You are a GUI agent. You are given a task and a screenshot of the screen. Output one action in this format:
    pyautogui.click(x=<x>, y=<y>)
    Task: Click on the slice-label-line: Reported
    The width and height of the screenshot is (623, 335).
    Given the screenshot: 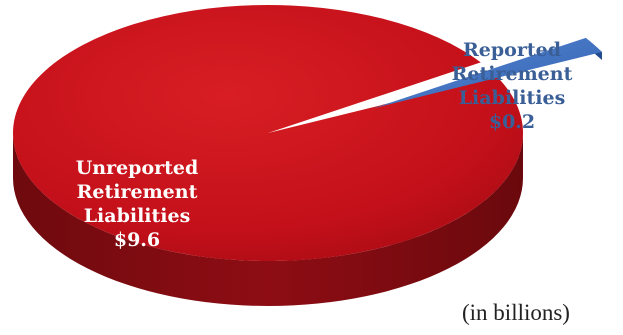 What is the action you would take?
    pyautogui.click(x=512, y=50)
    